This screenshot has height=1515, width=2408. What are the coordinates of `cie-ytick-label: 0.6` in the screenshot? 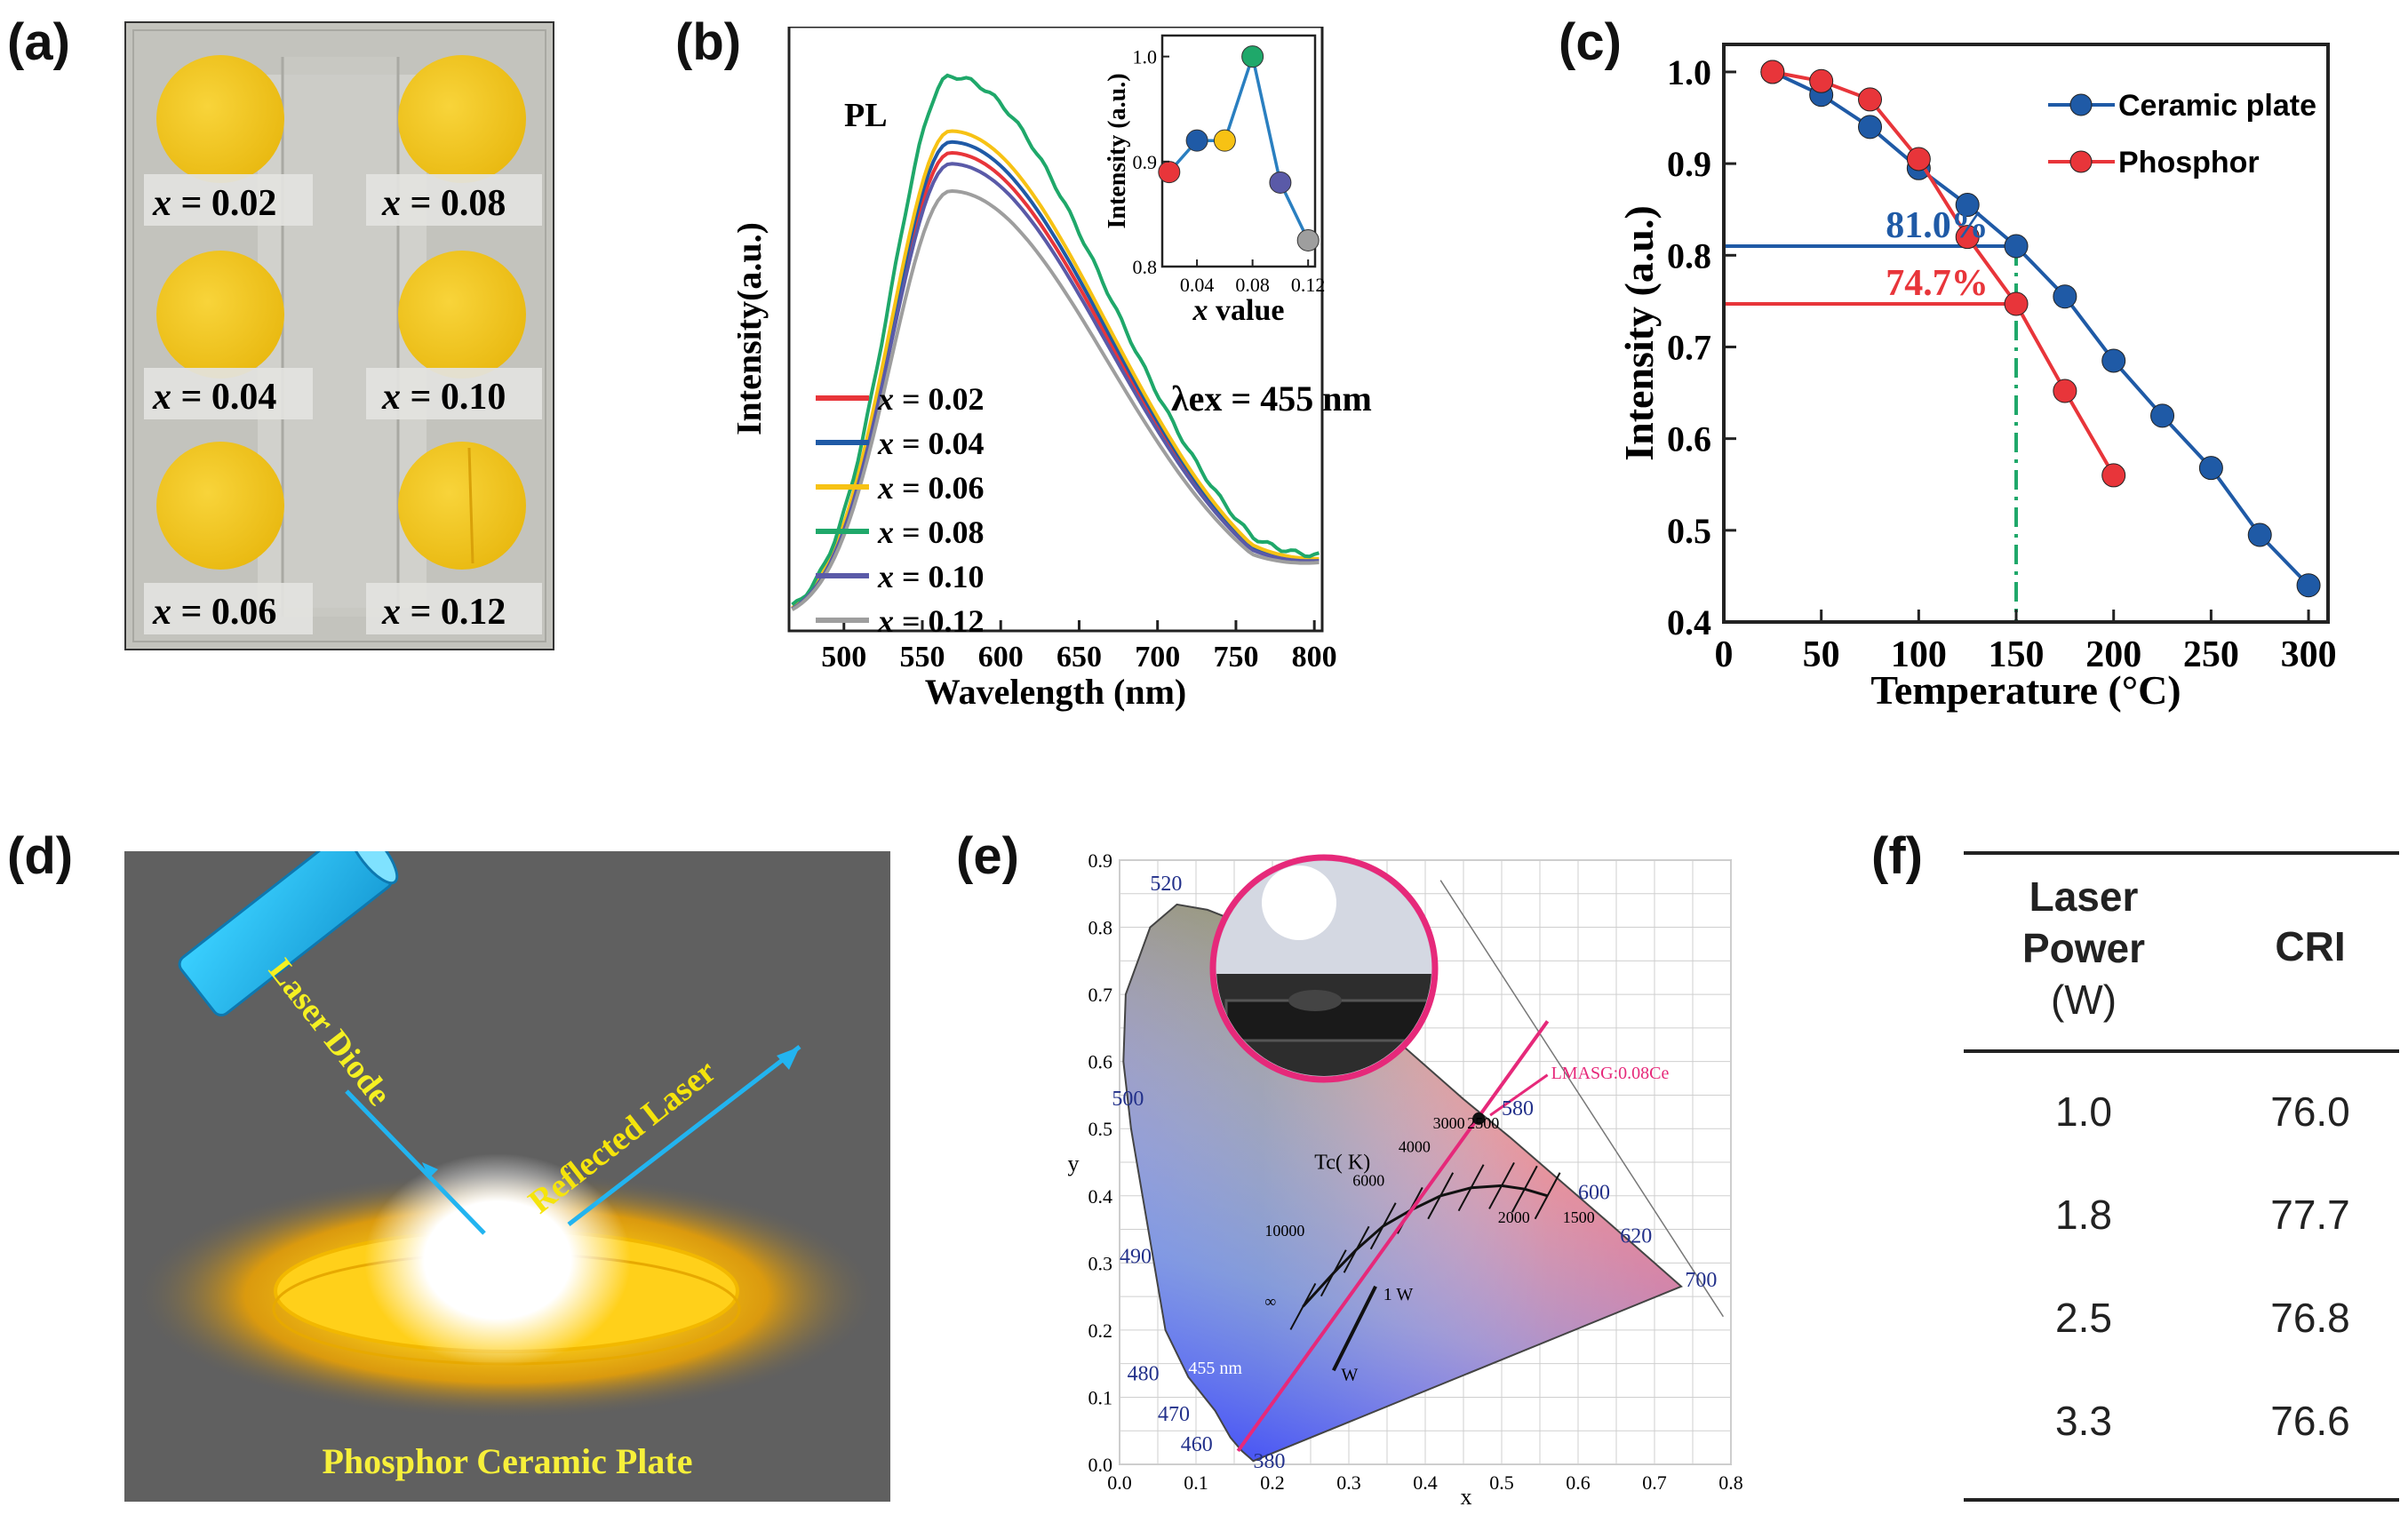 It's located at (1100, 1062).